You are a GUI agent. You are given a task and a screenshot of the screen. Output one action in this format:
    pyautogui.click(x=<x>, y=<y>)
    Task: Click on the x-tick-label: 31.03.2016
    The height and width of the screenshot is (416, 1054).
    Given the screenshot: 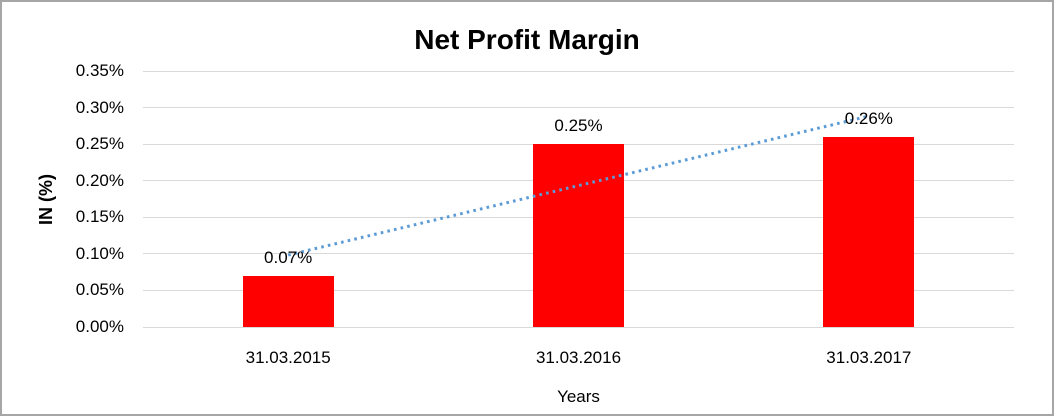 What is the action you would take?
    pyautogui.click(x=578, y=357)
    